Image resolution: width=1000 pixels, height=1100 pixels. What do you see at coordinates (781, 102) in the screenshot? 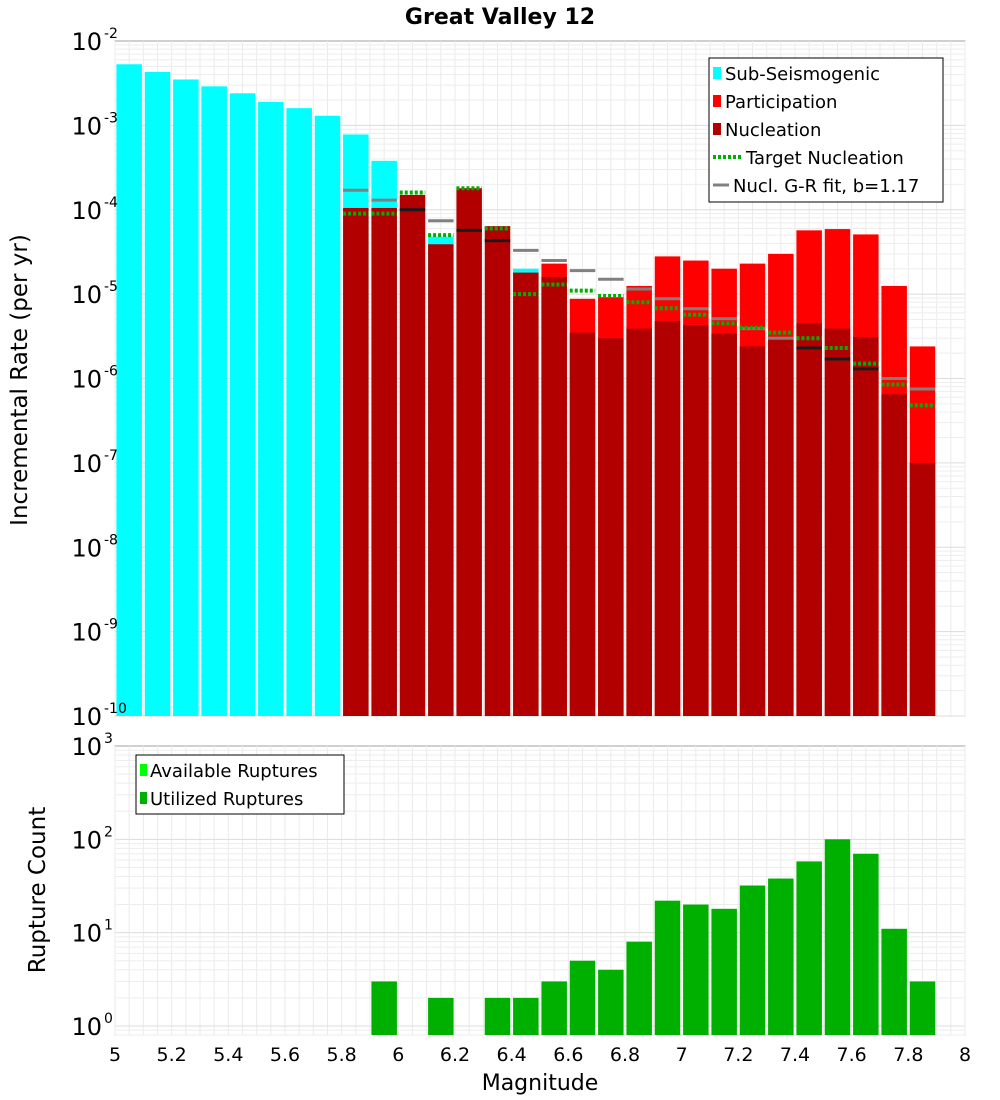
I see `legend-label-participation: Participation` at bounding box center [781, 102].